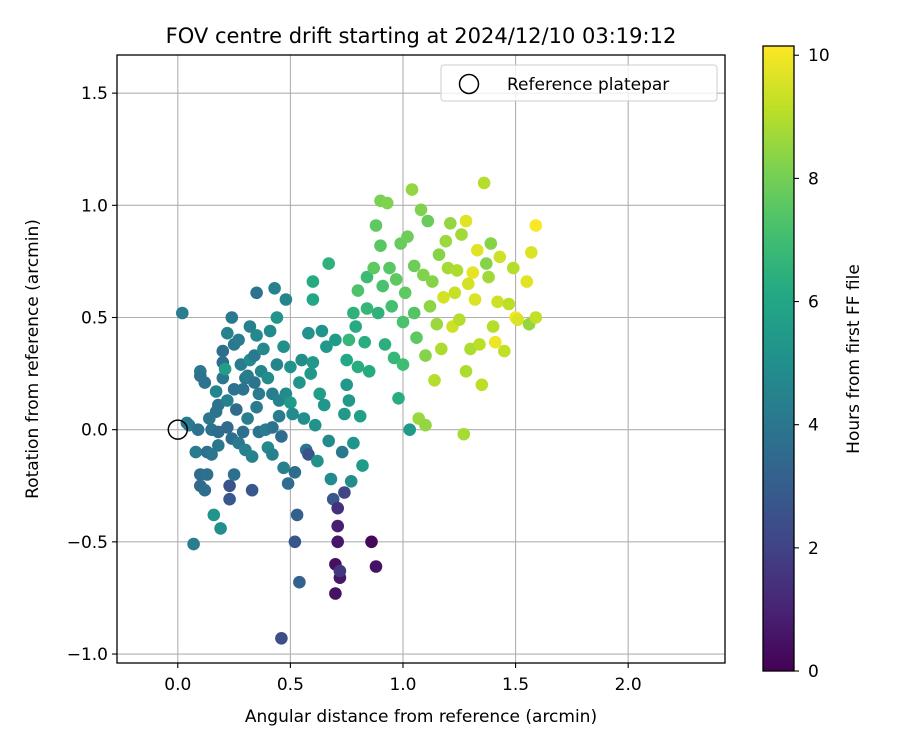 This screenshot has width=900, height=750. What do you see at coordinates (515, 685) in the screenshot?
I see `x-tick-label: 1.5` at bounding box center [515, 685].